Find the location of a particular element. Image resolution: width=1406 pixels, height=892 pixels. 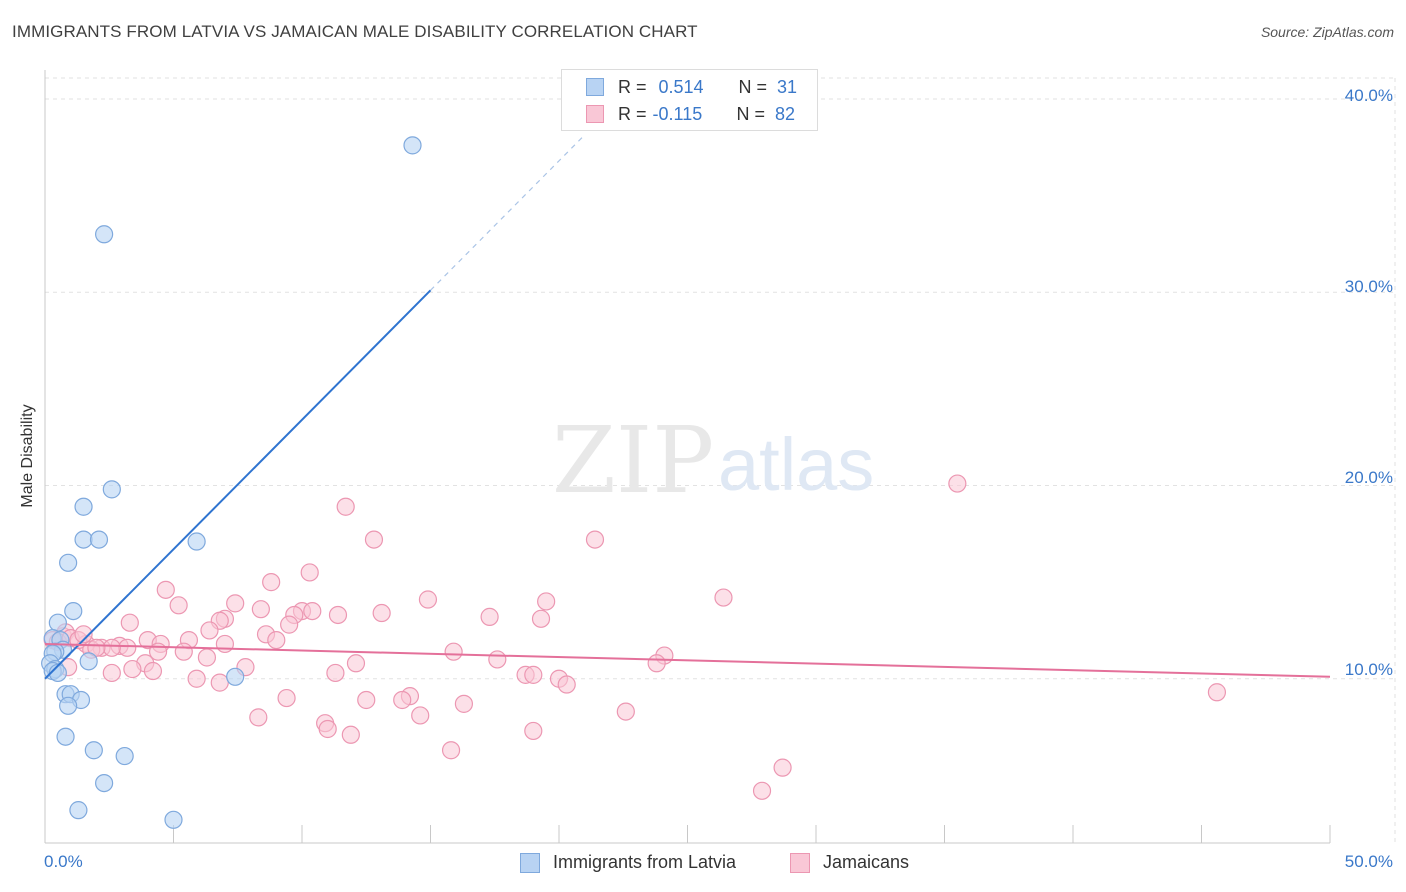

y-tick-10: 10.0% is located at coordinates (1368, 669).